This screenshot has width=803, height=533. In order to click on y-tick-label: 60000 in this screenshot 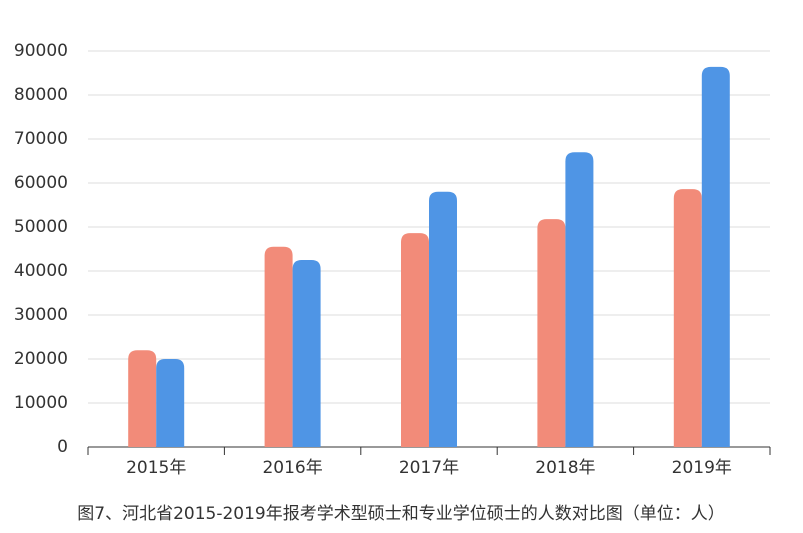, I will do `click(41, 183)`.